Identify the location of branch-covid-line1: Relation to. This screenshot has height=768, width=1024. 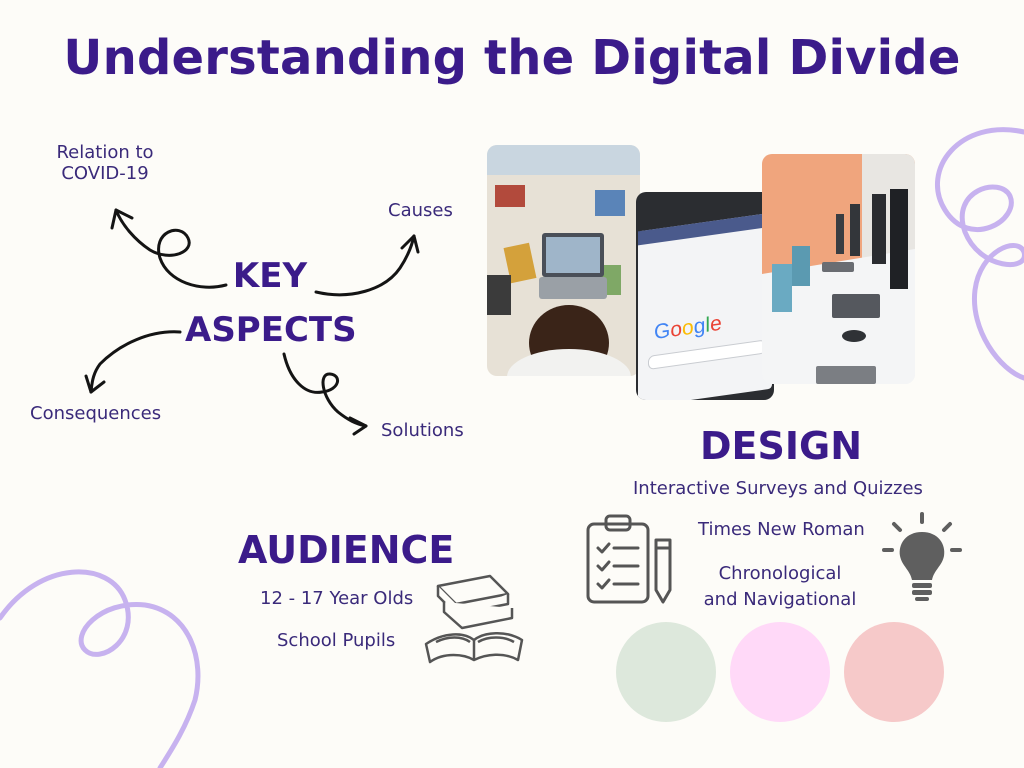
(105, 152).